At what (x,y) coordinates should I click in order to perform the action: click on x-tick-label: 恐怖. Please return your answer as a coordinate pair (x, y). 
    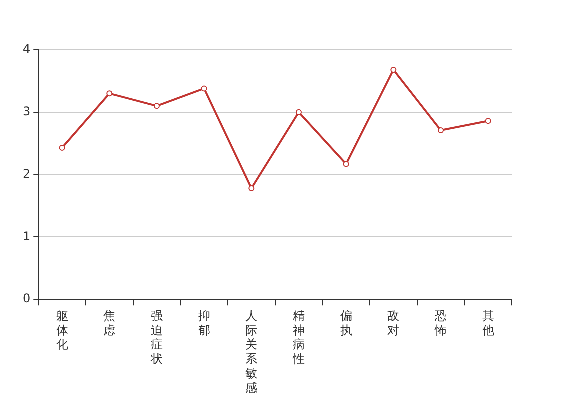
    Looking at the image, I should click on (440, 323).